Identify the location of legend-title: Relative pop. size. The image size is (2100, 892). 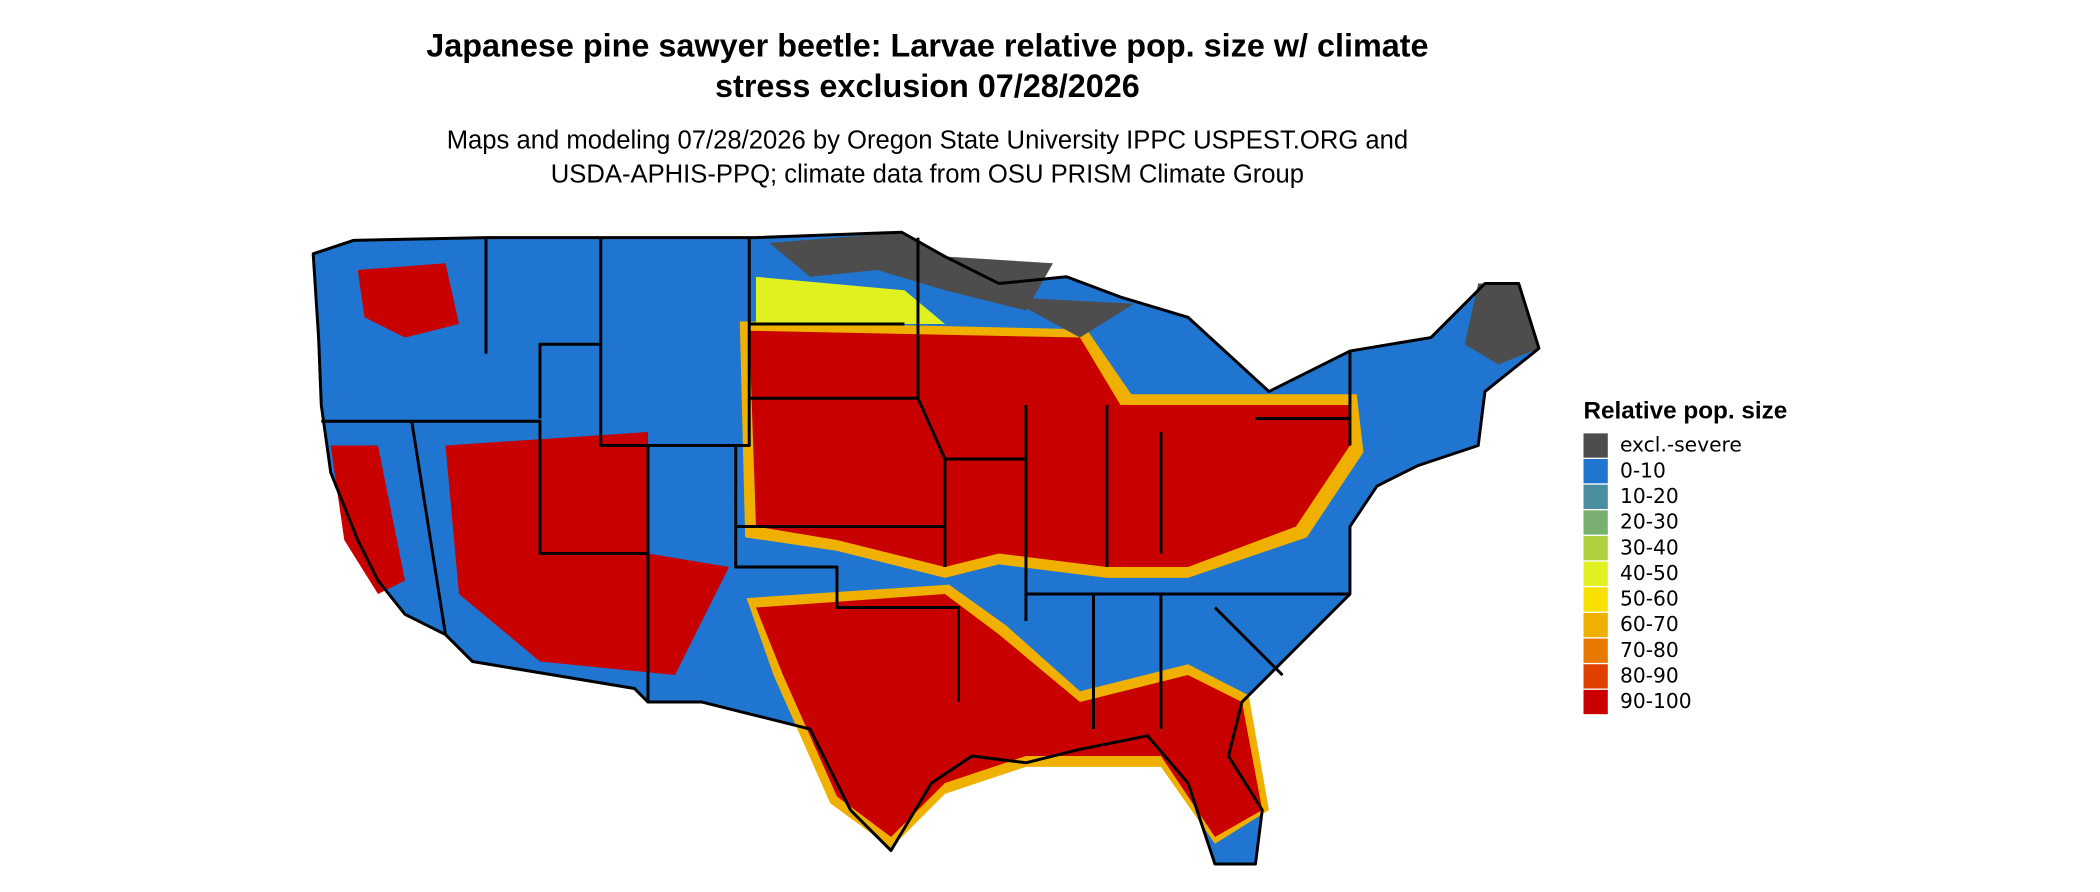
(1686, 411).